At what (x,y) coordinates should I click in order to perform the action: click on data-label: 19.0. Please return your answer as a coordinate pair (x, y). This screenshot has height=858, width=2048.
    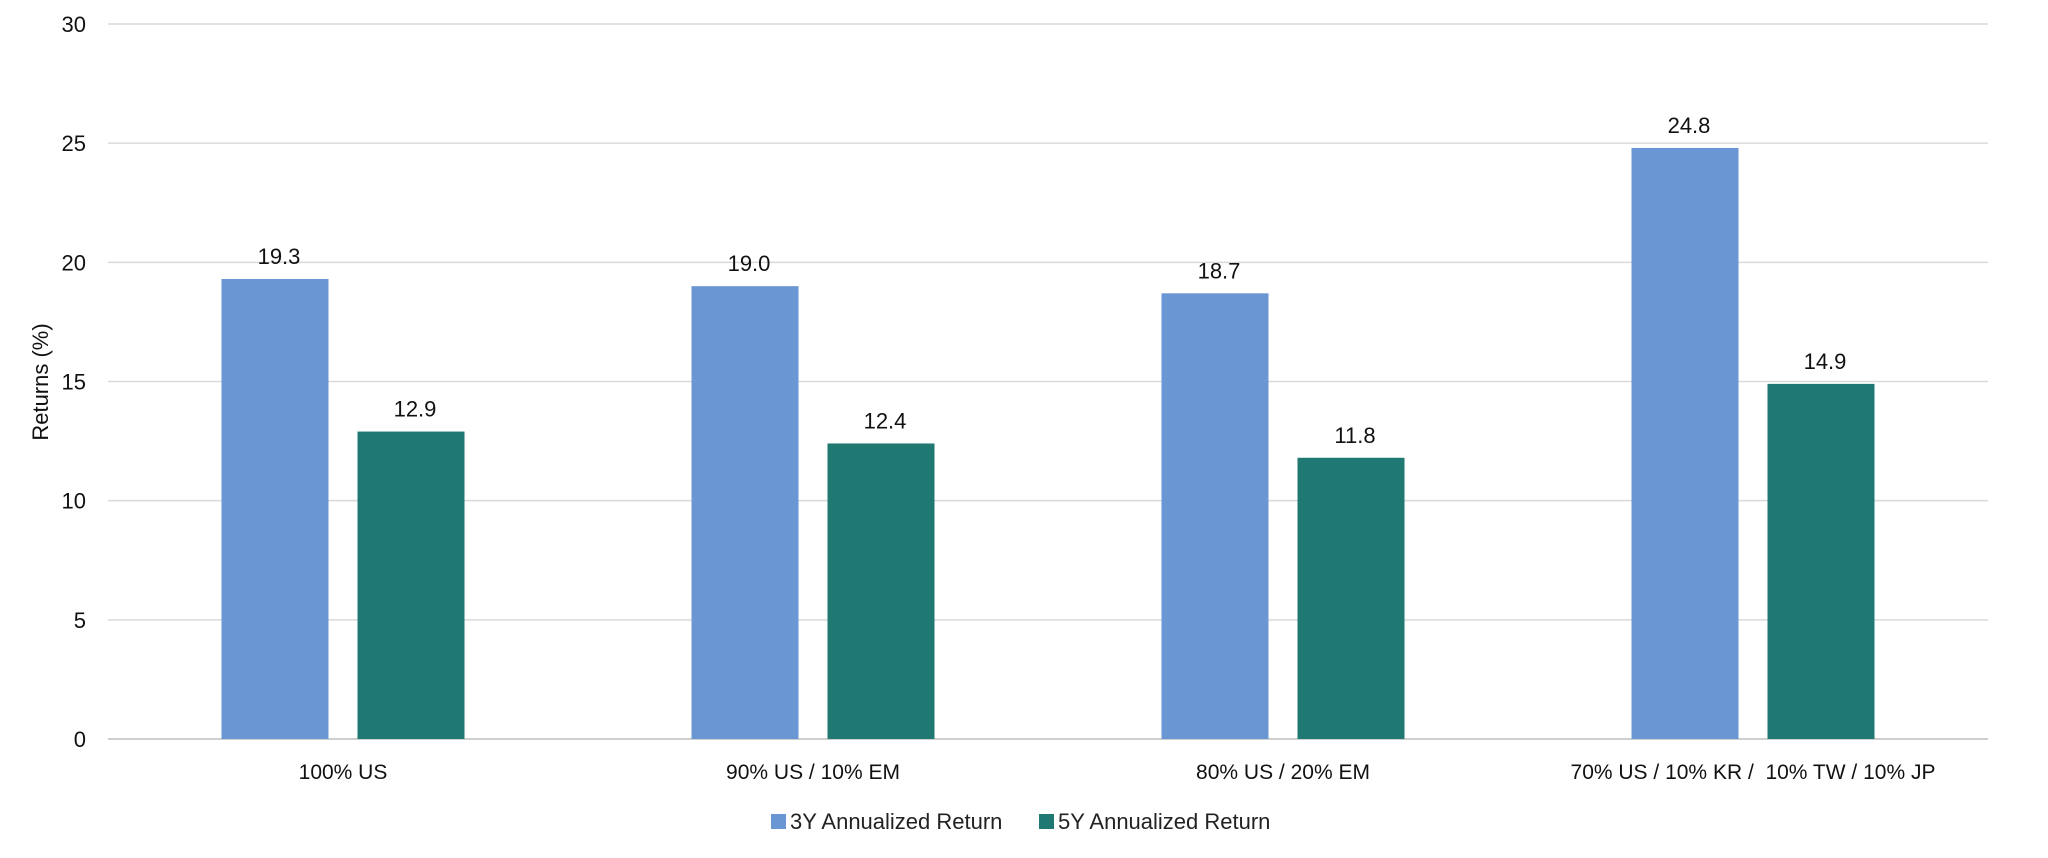
    Looking at the image, I should click on (749, 263).